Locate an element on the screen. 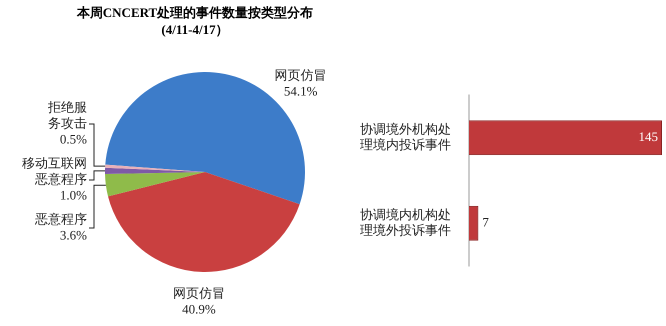  data-label: 54.1% is located at coordinates (301, 90).